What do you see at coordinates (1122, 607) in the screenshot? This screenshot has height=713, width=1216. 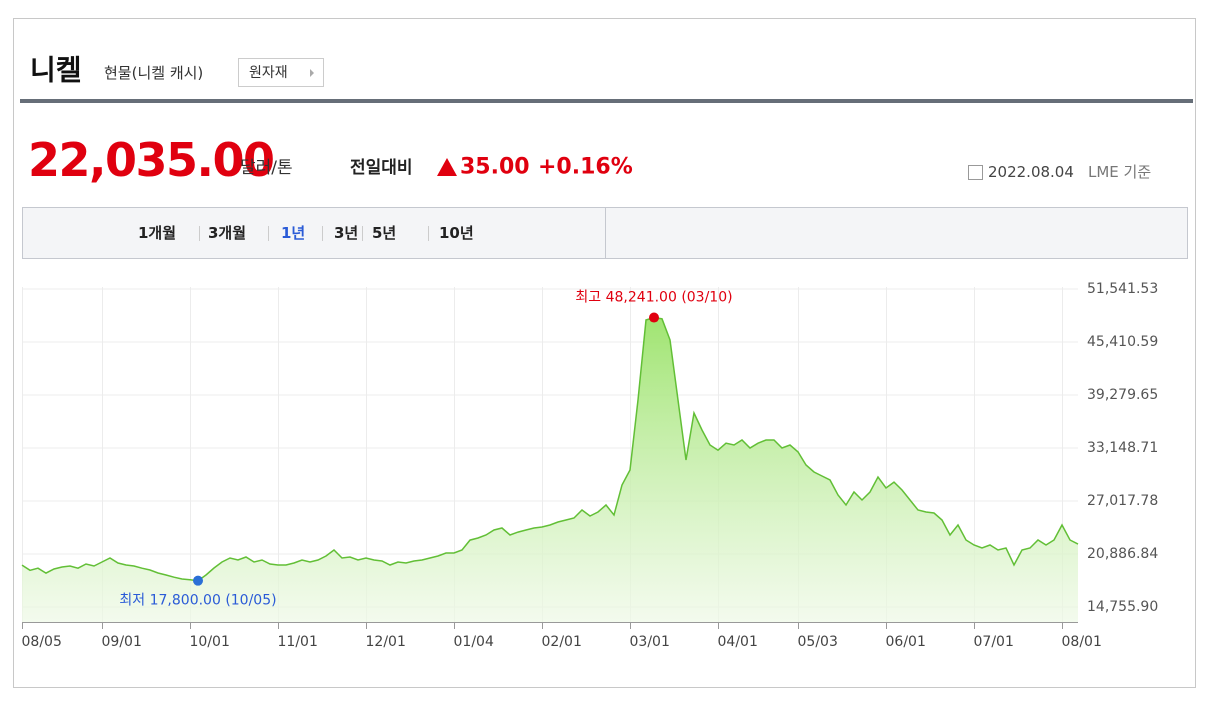 I see `y-tick-label: 14,755.90` at bounding box center [1122, 607].